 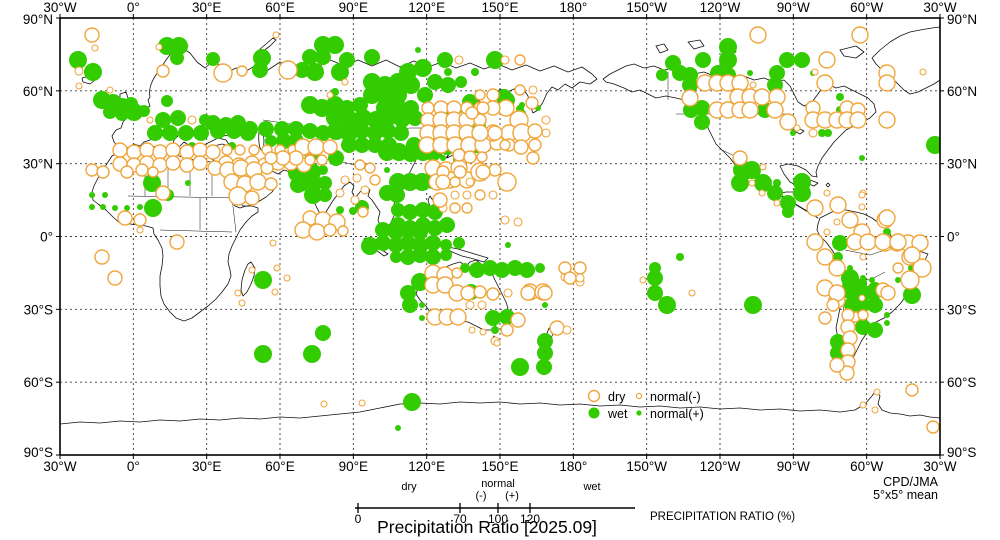 What do you see at coordinates (866, 7) in the screenshot?
I see `lon-label-top: 60°W` at bounding box center [866, 7].